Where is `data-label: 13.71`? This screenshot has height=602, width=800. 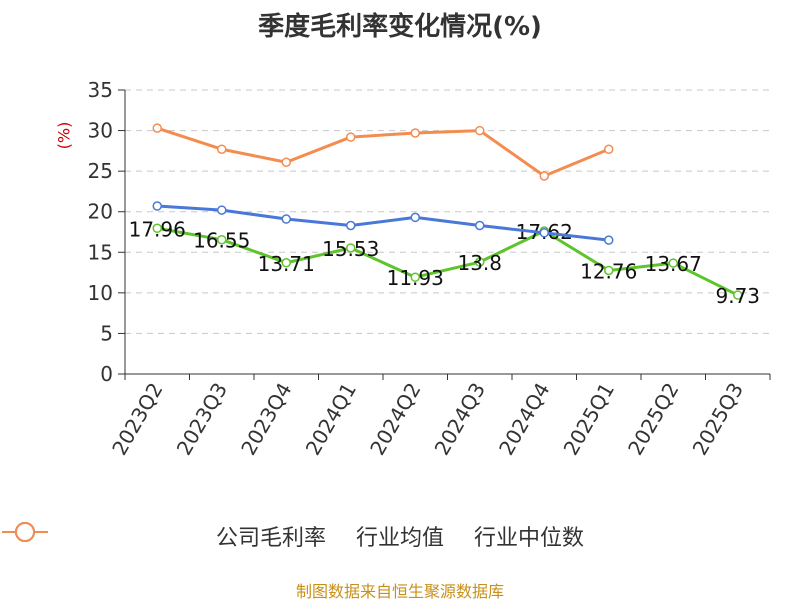
data-label: 13.71 is located at coordinates (286, 264).